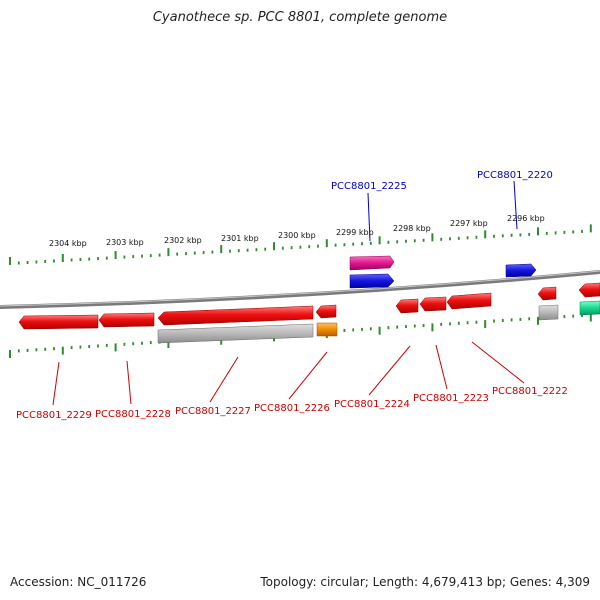 This screenshot has height=600, width=600. I want to click on gene-label: PCC8801_2224, so click(372, 404).